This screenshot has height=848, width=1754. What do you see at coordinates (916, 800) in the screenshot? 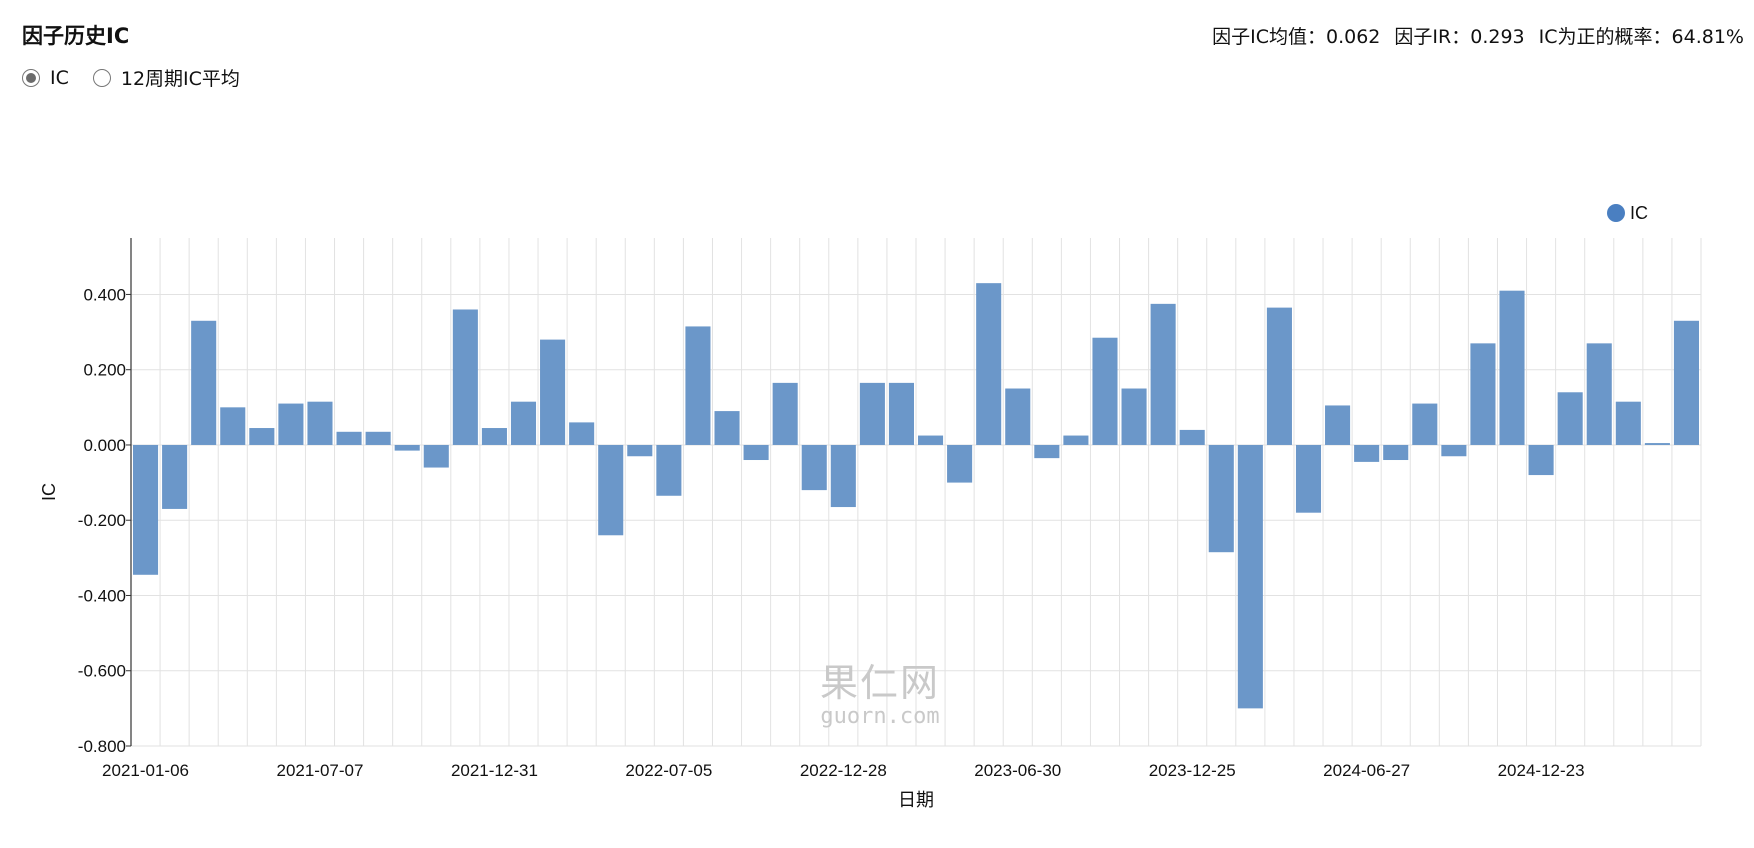
I see `x-axis-title: 日期` at bounding box center [916, 800].